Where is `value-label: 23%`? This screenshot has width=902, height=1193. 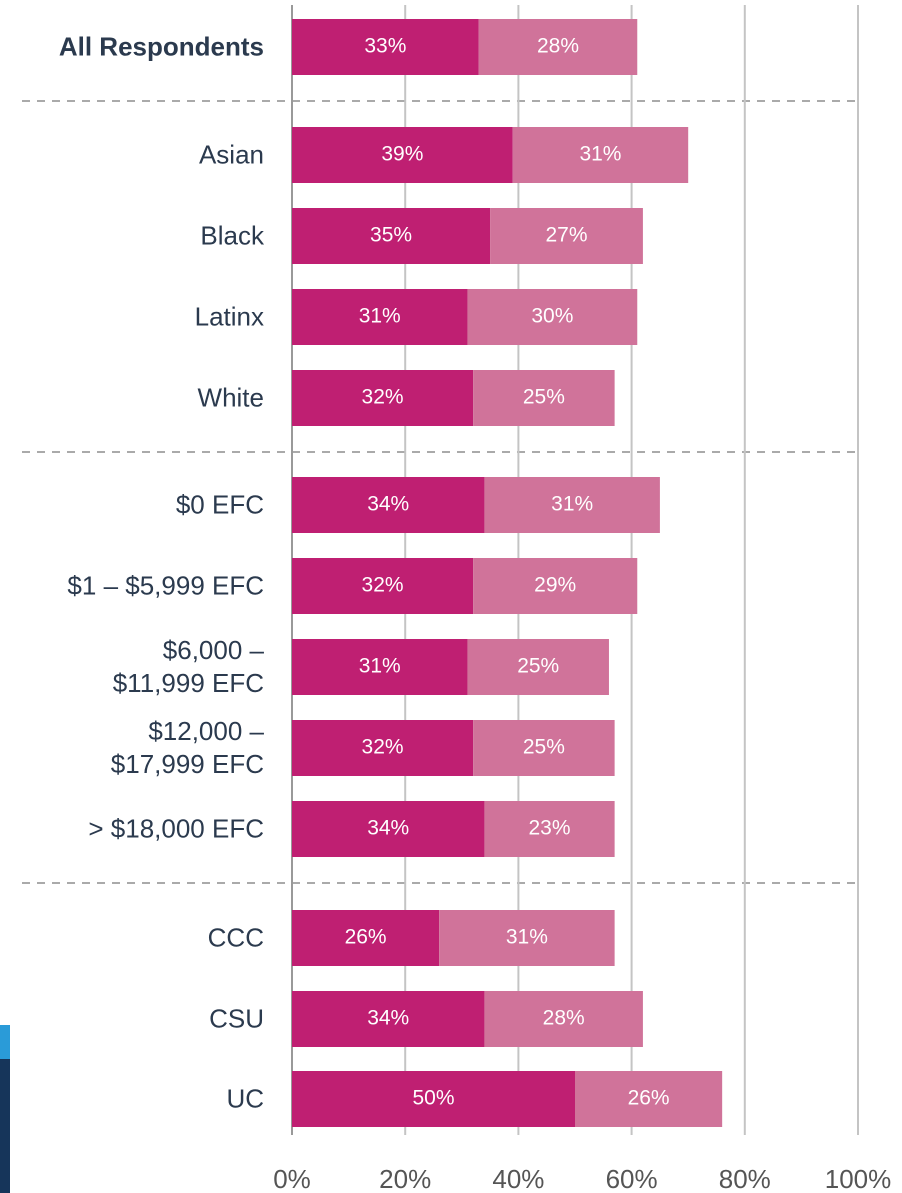
value-label: 23% is located at coordinates (550, 828).